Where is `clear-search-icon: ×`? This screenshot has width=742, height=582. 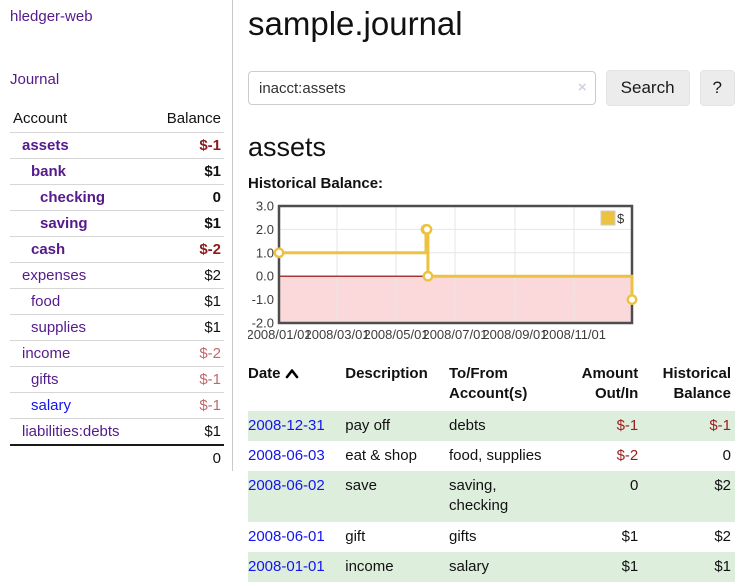
clear-search-icon: × is located at coordinates (582, 87).